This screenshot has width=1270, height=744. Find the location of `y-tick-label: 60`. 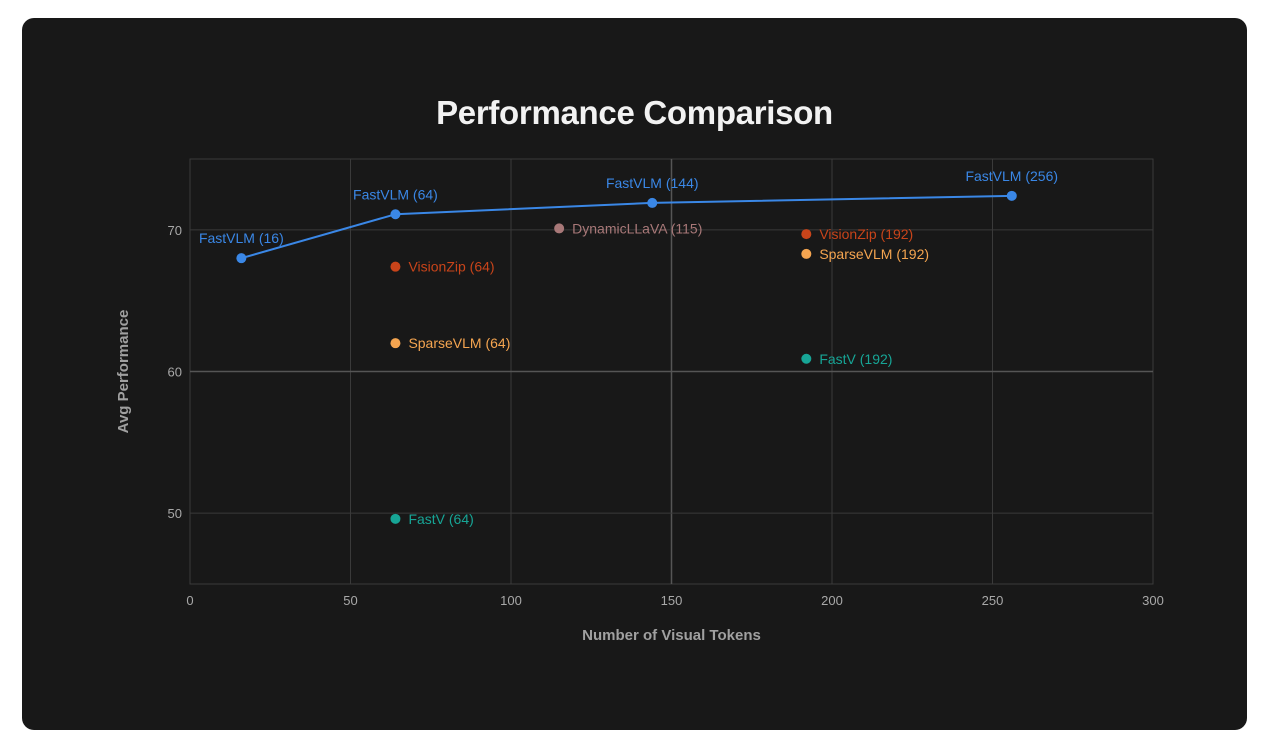

y-tick-label: 60 is located at coordinates (175, 372).